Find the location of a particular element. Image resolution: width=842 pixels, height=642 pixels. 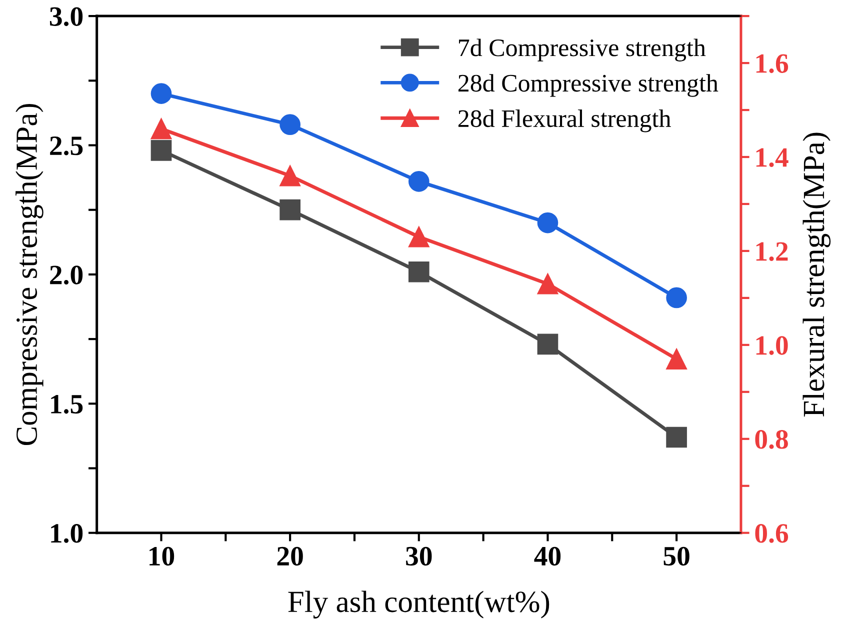

x-axis-title: Fly ash content(wt%) is located at coordinates (419, 604).